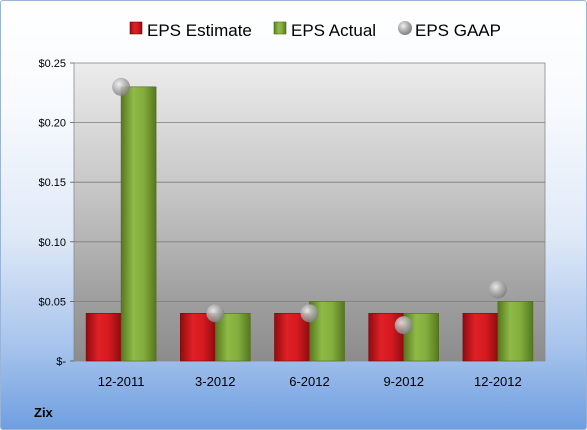 The image size is (587, 430). Describe the element at coordinates (52, 243) in the screenshot. I see `y-tick-label: $0.10` at that location.